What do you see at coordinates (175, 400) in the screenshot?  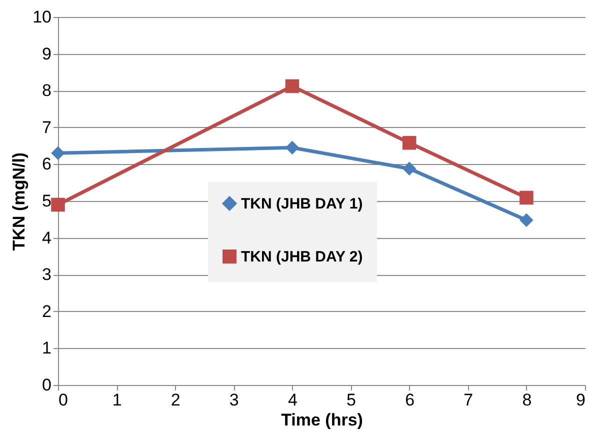 I see `x-tick-label: 2` at bounding box center [175, 400].